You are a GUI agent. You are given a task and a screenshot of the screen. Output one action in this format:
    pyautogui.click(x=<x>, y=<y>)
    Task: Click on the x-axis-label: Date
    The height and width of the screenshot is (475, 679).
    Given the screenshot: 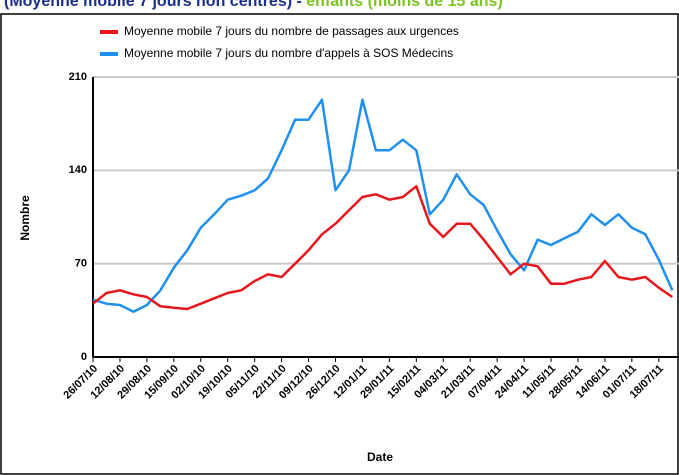 What is the action you would take?
    pyautogui.click(x=380, y=457)
    